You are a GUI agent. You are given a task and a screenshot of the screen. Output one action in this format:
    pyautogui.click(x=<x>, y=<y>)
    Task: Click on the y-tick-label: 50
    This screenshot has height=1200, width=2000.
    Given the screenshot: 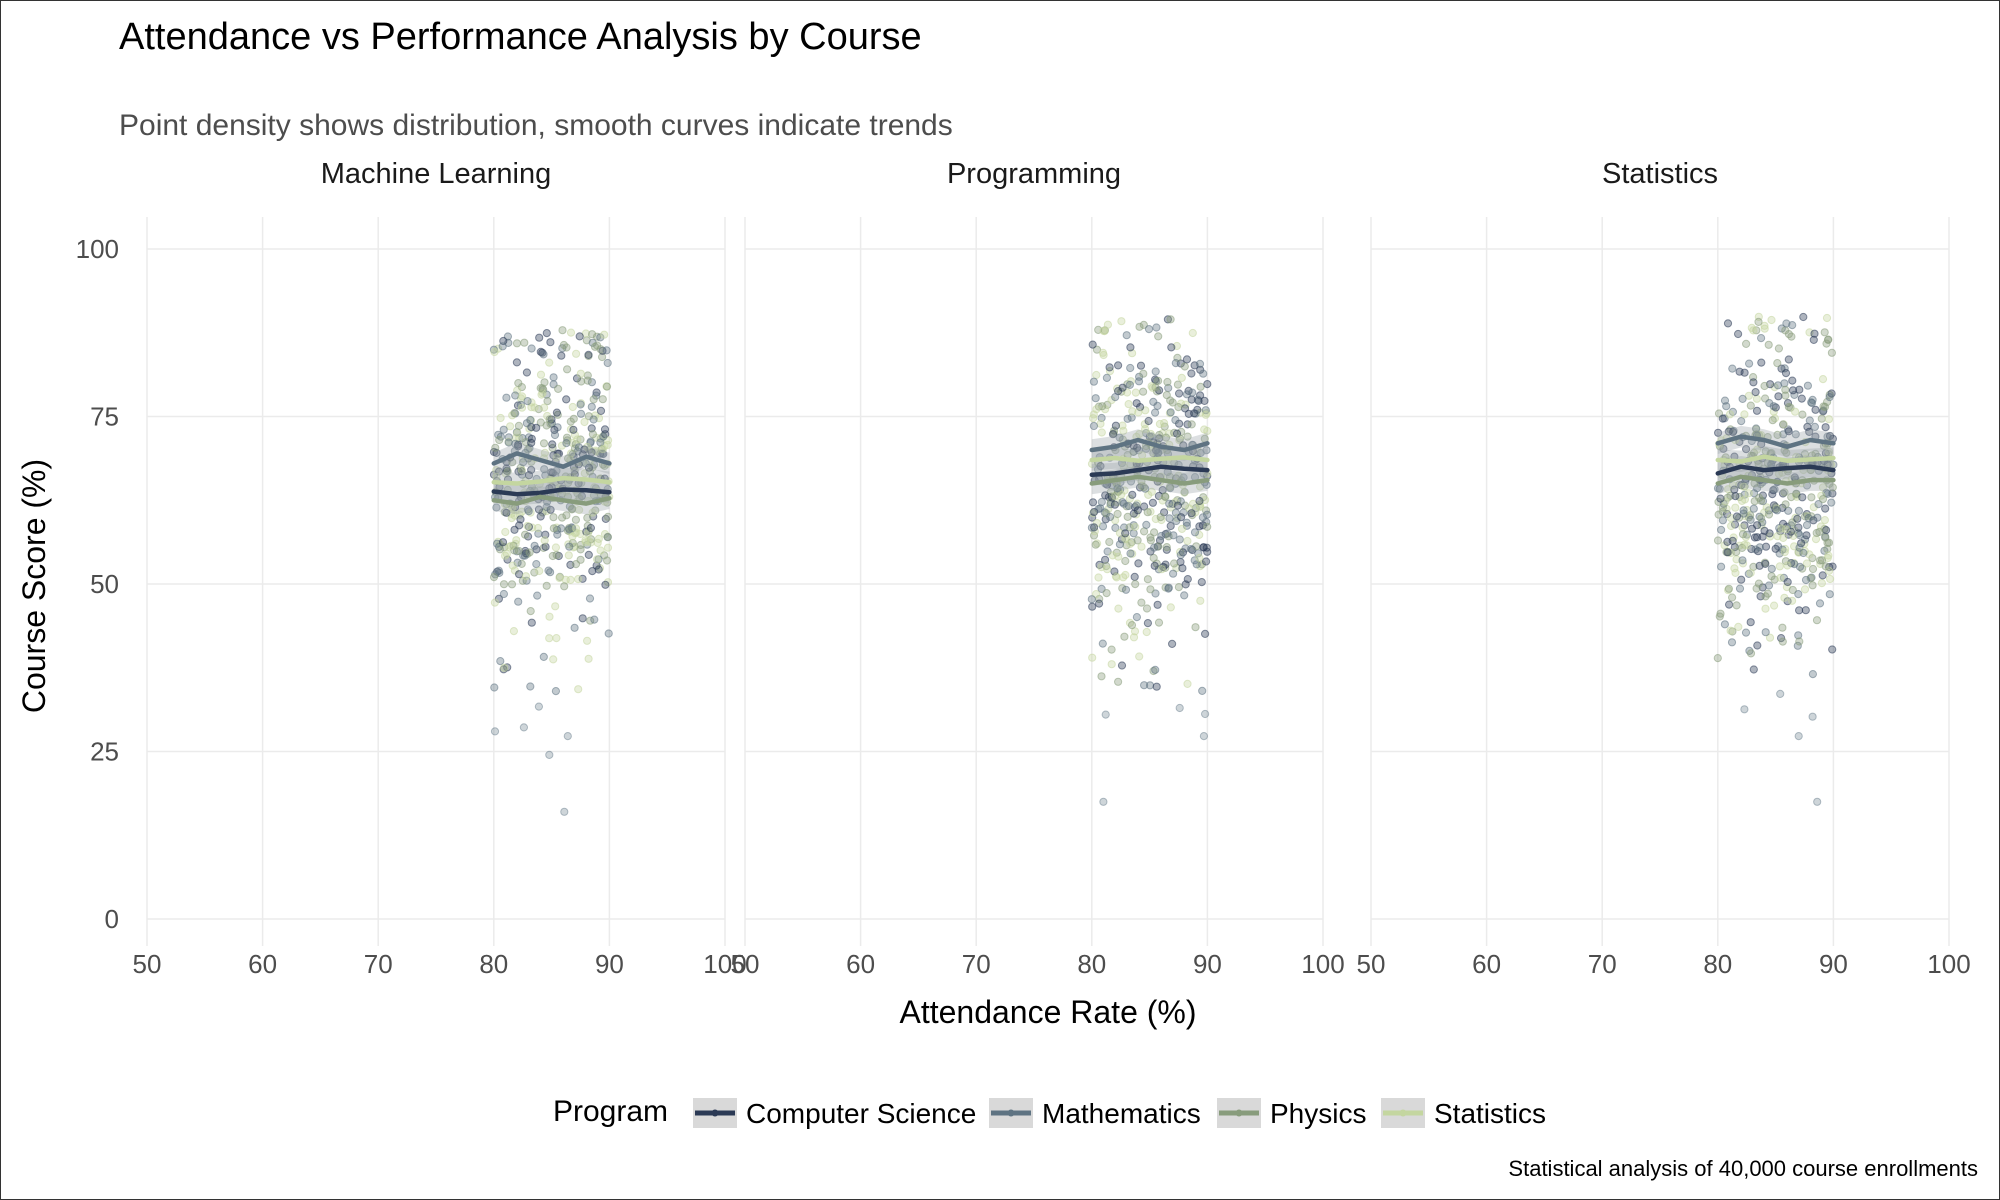 What is the action you would take?
    pyautogui.click(x=104, y=584)
    